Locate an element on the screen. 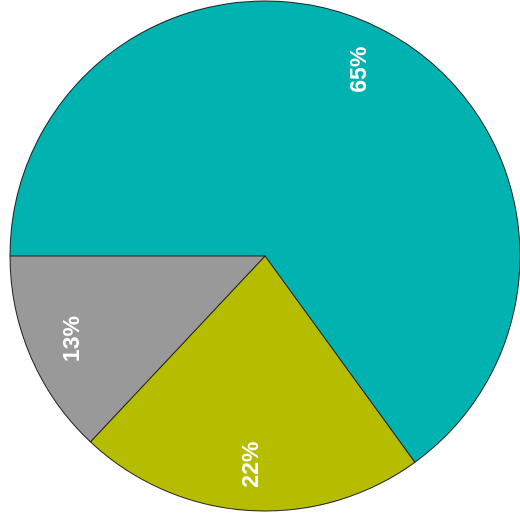 Image resolution: width=520 pixels, height=522 pixels. slice-label: 22% is located at coordinates (250, 465).